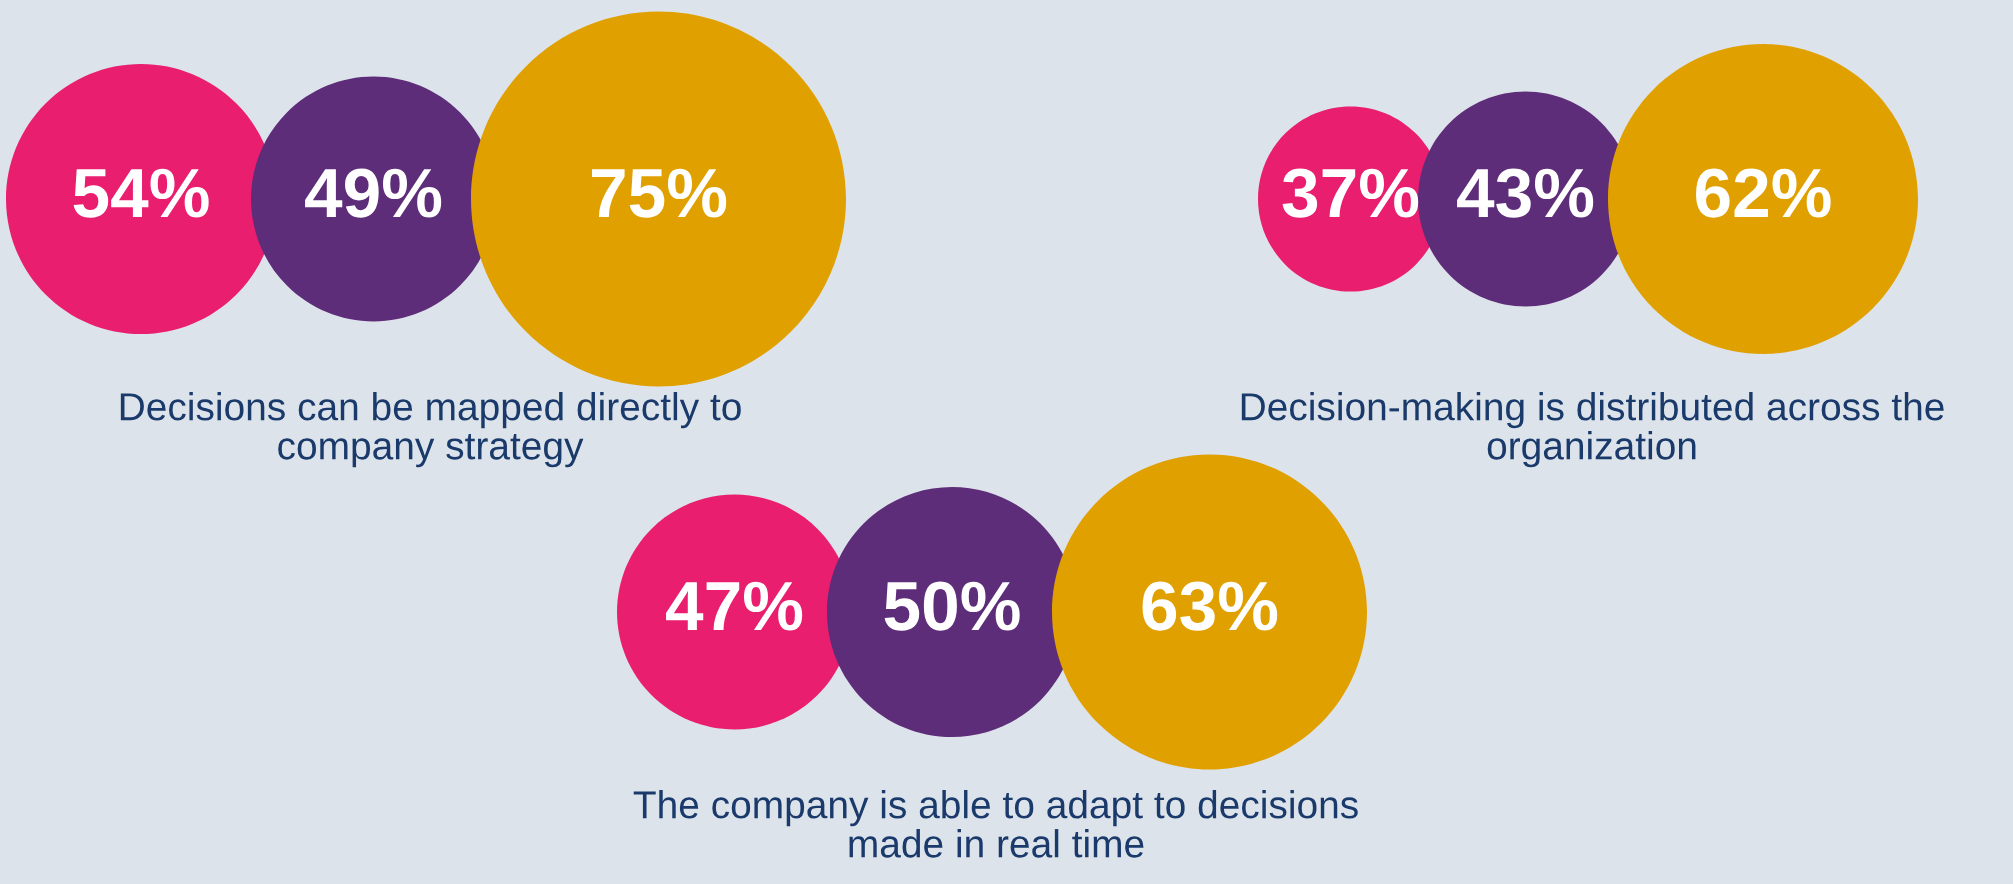 This screenshot has width=2013, height=884. What do you see at coordinates (373, 193) in the screenshot?
I see `data-label: 49%` at bounding box center [373, 193].